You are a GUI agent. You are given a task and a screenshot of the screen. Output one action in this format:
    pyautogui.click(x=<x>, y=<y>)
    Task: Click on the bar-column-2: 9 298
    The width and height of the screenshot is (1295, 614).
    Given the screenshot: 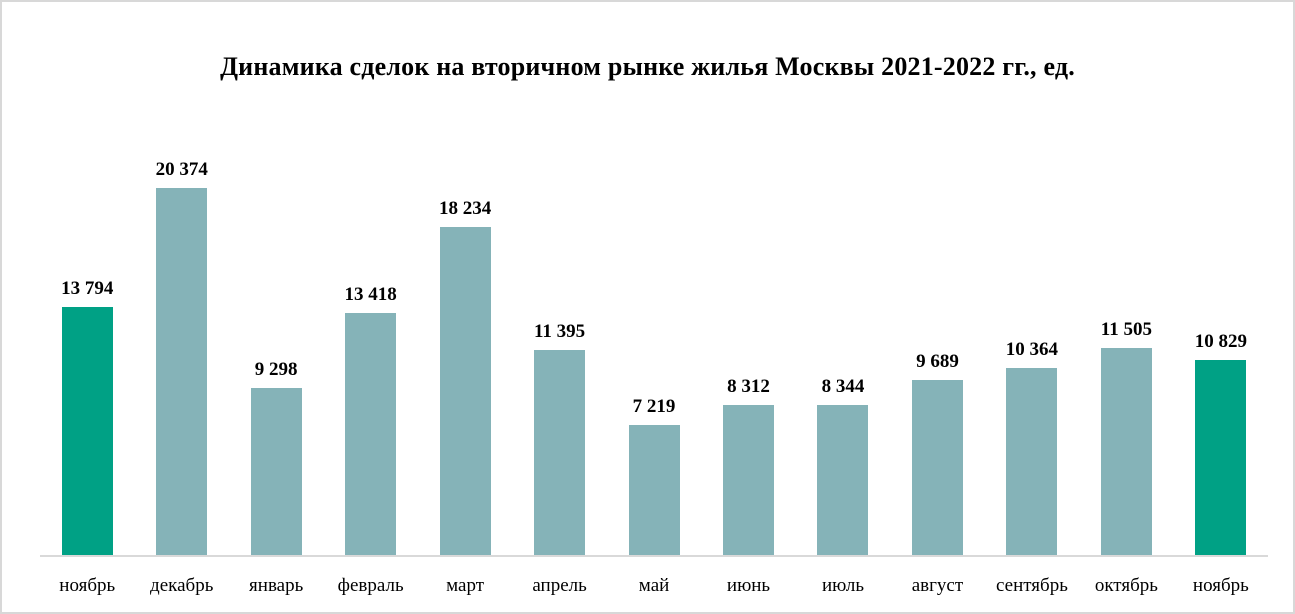 What is the action you would take?
    pyautogui.click(x=276, y=457)
    